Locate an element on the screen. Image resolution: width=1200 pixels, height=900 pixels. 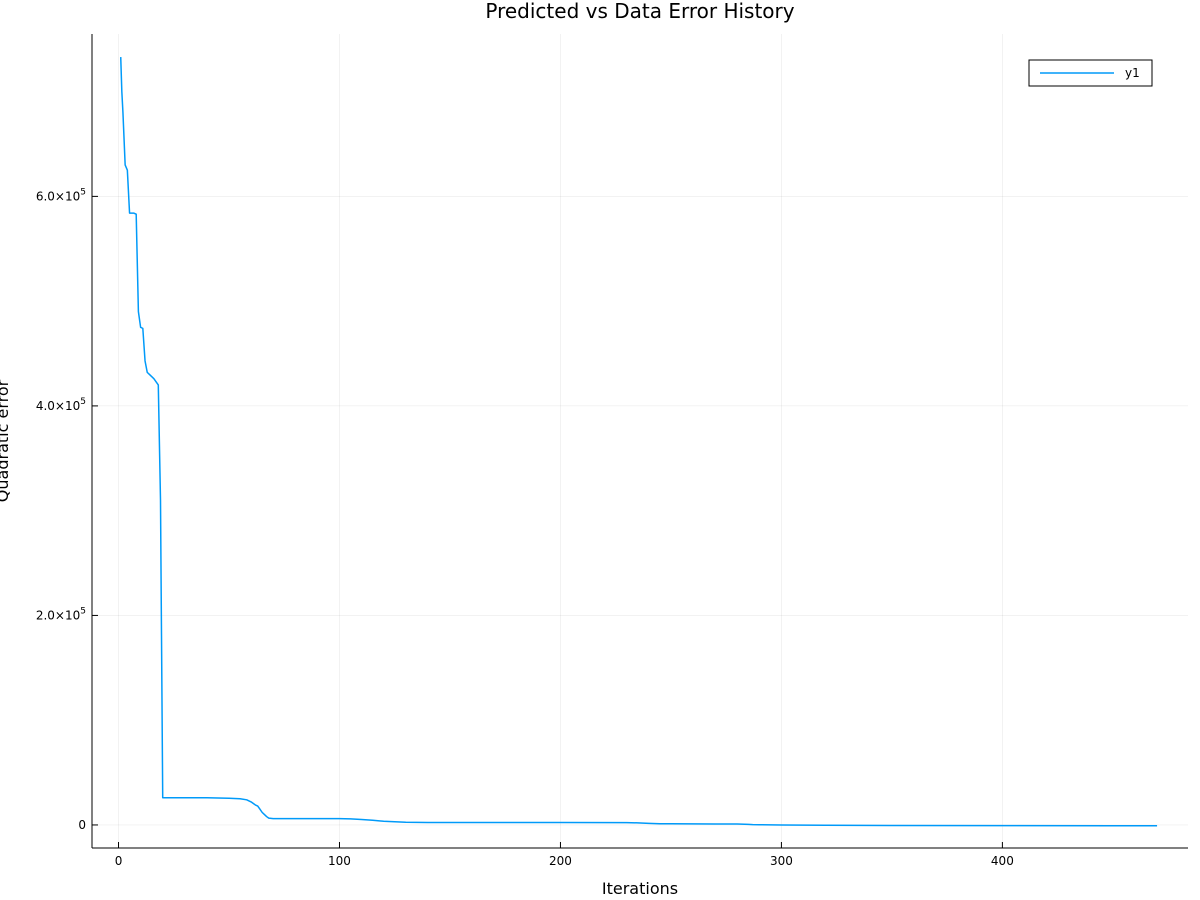
x-tick-label: 200 is located at coordinates (560, 861).